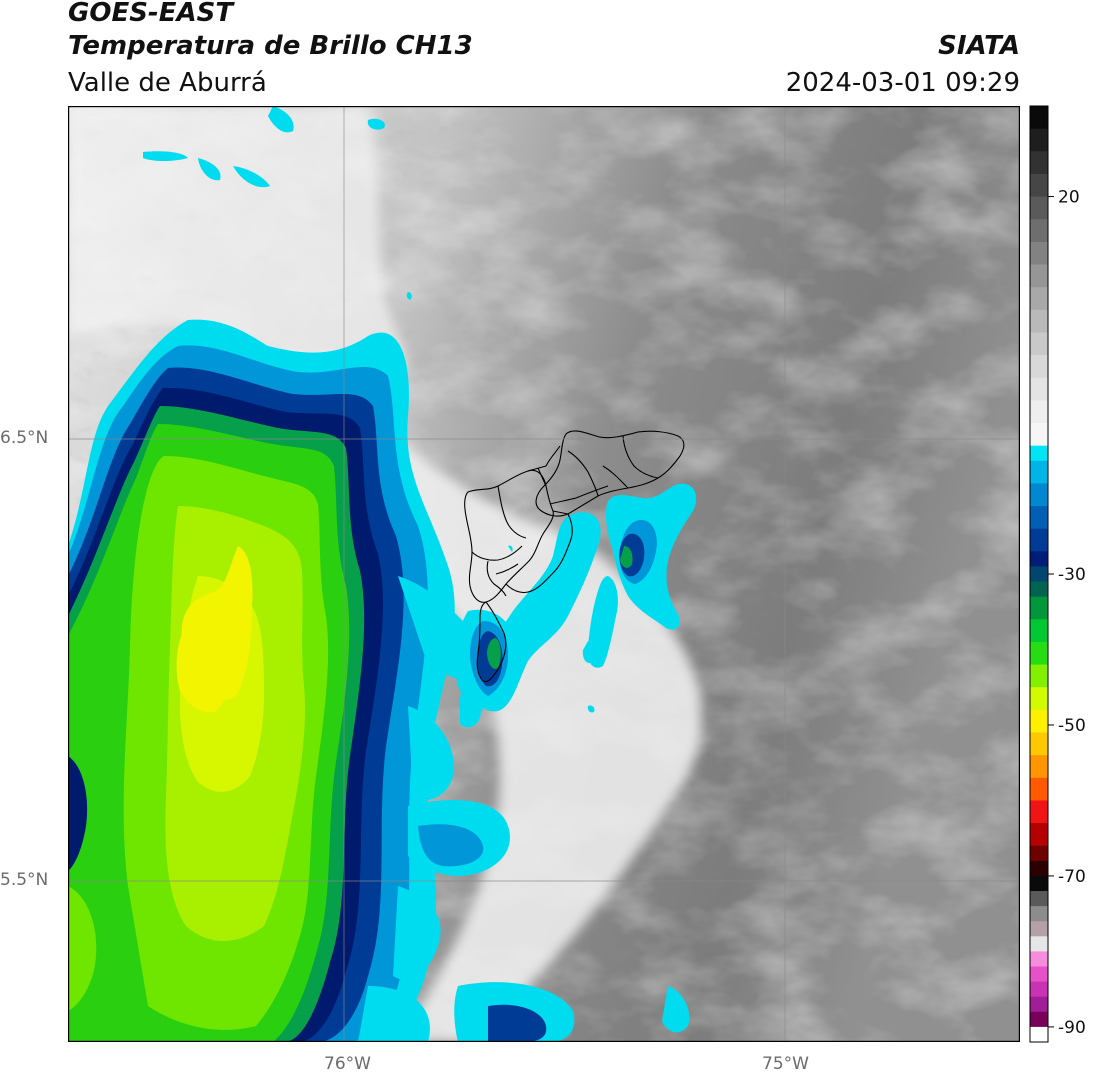 This screenshot has height=1078, width=1094. What do you see at coordinates (528, 620) in the screenshot?
I see `convective-system-central` at bounding box center [528, 620].